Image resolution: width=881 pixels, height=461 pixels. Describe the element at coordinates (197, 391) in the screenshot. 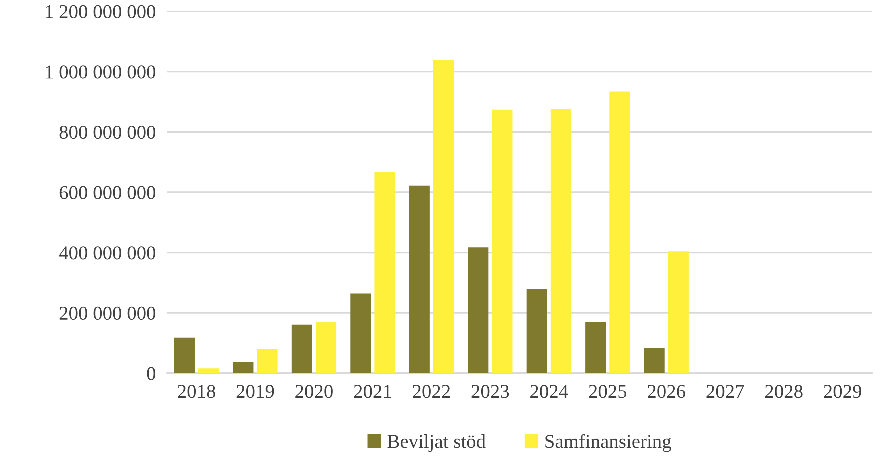

I see `x-tick-label: 2018` at that location.